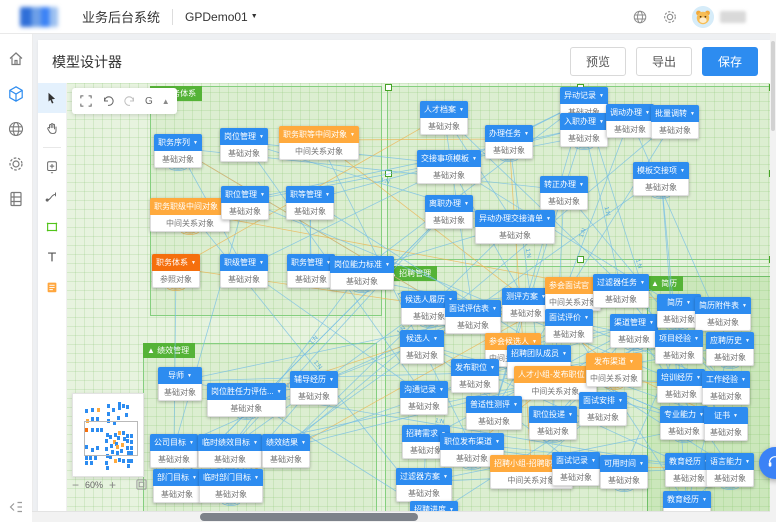 The image size is (776, 522). I want to click on entity-node-header: 模板交接项 ▼, so click(661, 170).